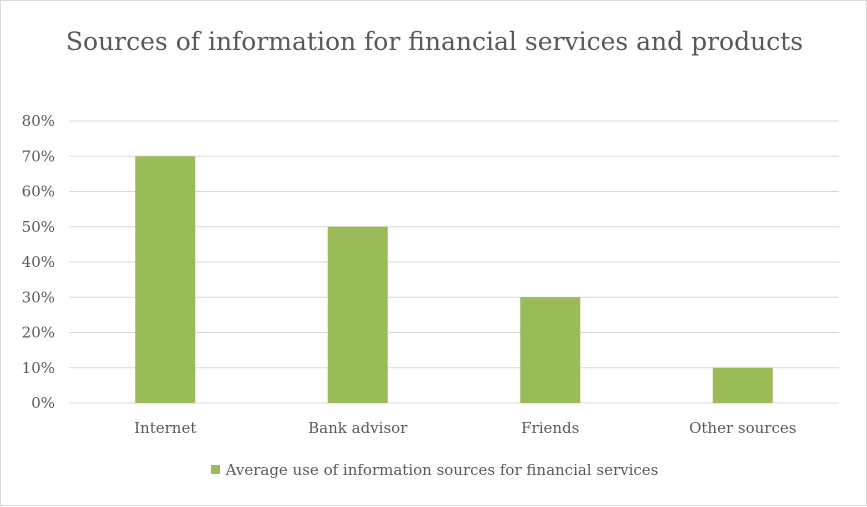  Describe the element at coordinates (165, 428) in the screenshot. I see `x-tick-label: Internet` at that location.